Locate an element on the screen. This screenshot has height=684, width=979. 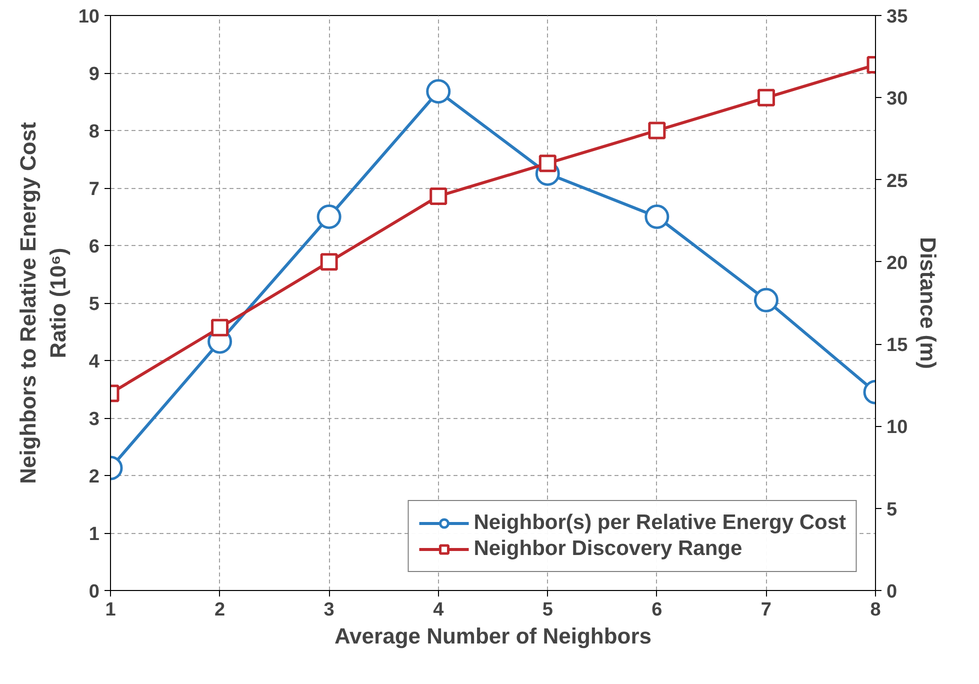
y-tick-label: 1 is located at coordinates (94, 534).